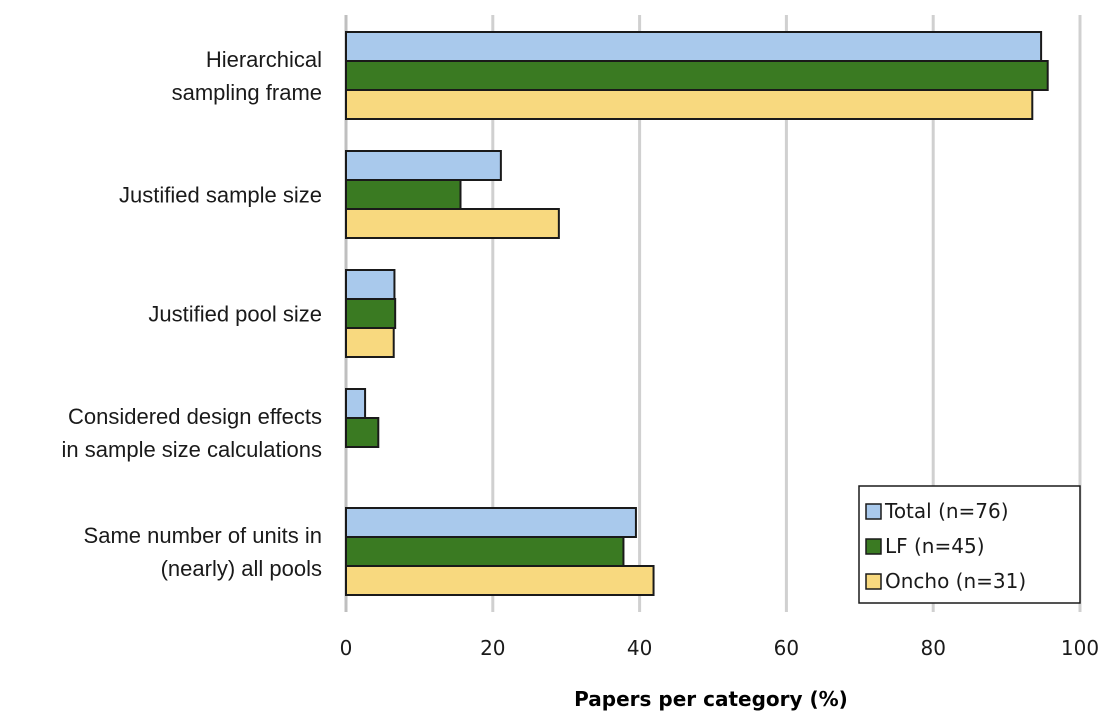  Describe the element at coordinates (719, 648) in the screenshot. I see `x-tick-labels: 0 20 40 60 80 100` at that location.